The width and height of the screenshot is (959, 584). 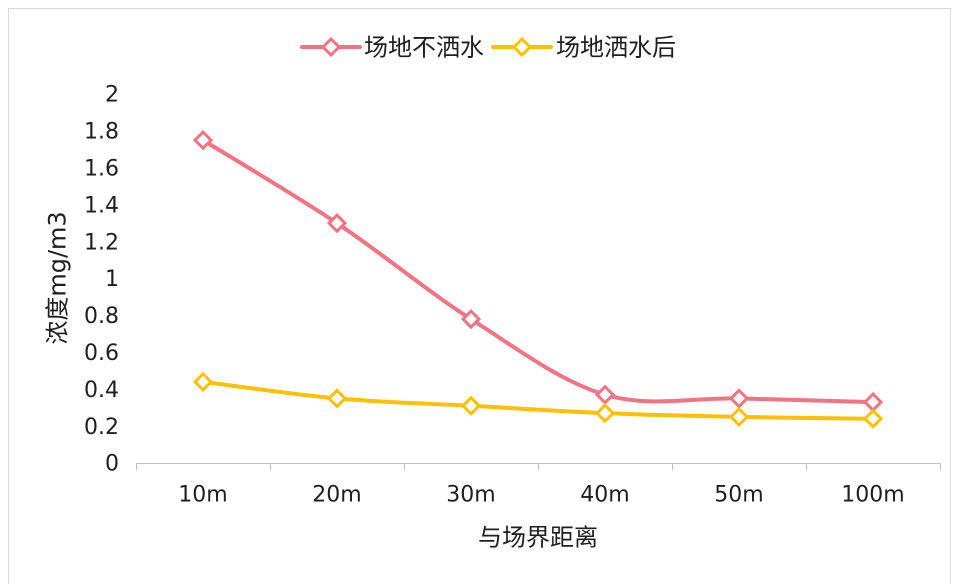 What do you see at coordinates (872, 495) in the screenshot?
I see `x-tick-label: 100m` at bounding box center [872, 495].